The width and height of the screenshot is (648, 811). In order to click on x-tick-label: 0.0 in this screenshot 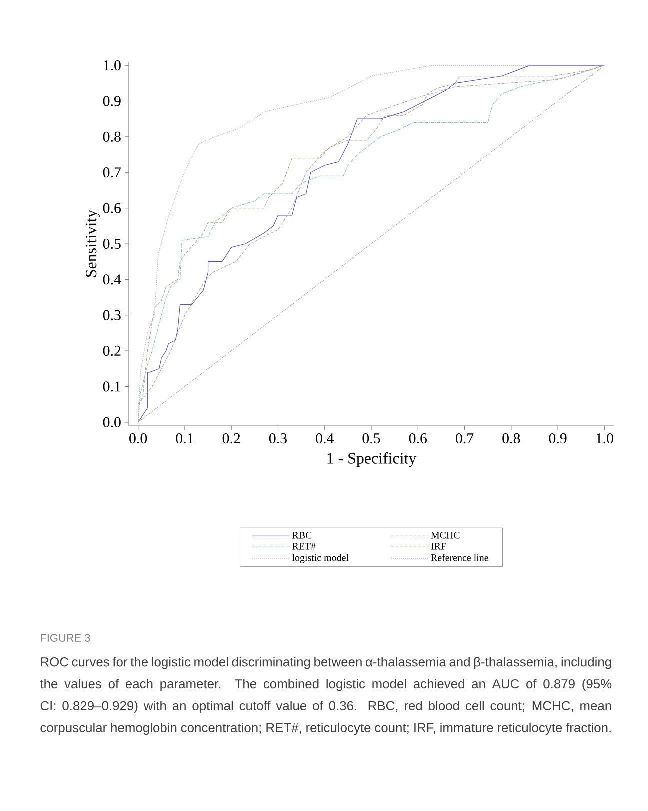, I will do `click(139, 439)`.